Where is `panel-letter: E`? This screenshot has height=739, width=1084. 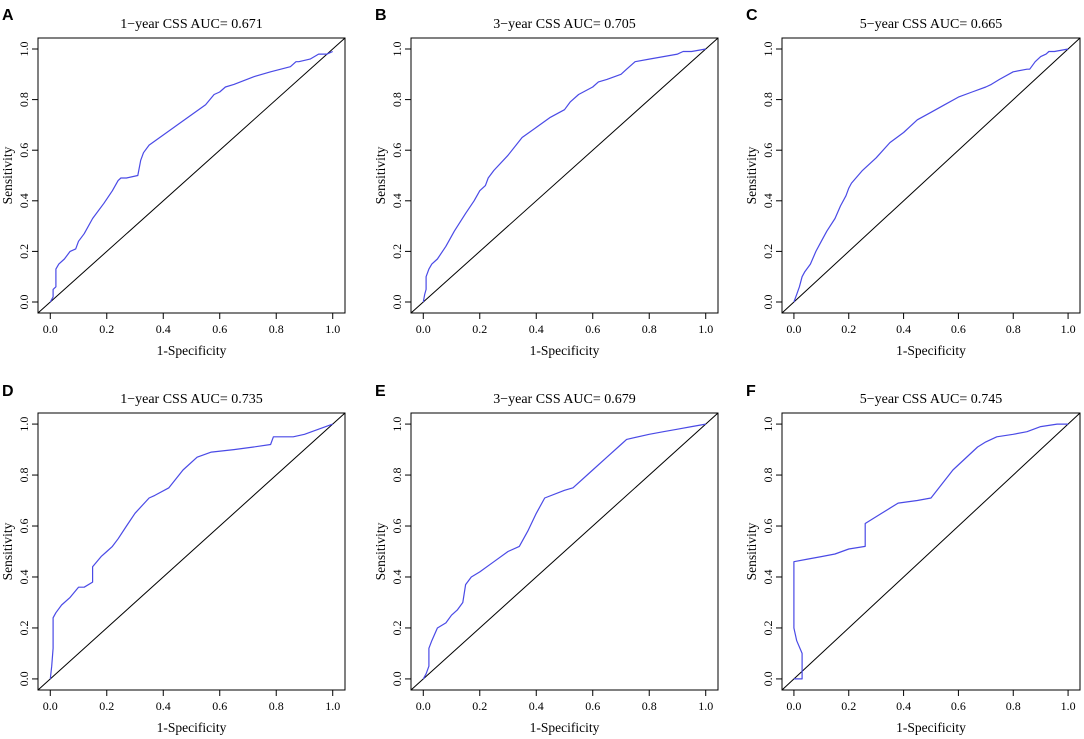 panel-letter: E is located at coordinates (380, 391).